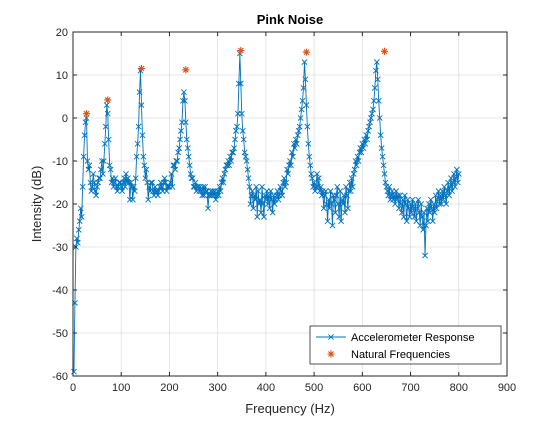 Image resolution: width=560 pixels, height=425 pixels. What do you see at coordinates (389, 355) in the screenshot?
I see `legend-entry-natural-frequencies: Natural Frequencies` at bounding box center [389, 355].